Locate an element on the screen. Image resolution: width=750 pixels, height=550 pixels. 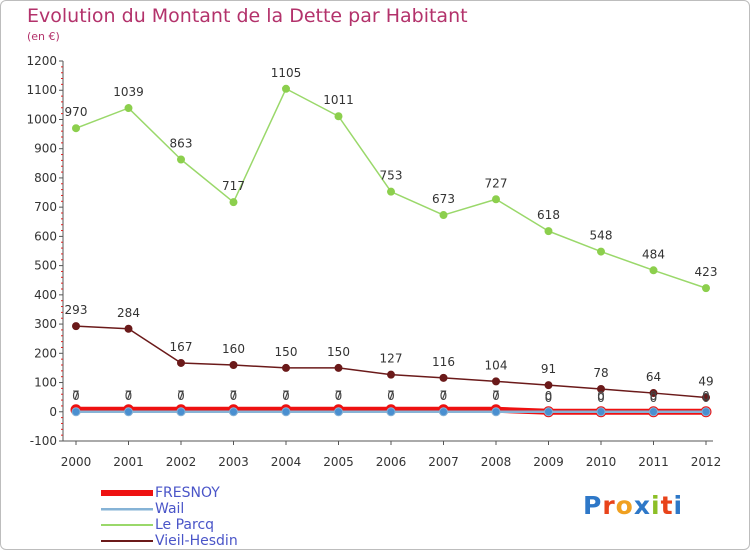
logo-letter: t is located at coordinates (667, 505).